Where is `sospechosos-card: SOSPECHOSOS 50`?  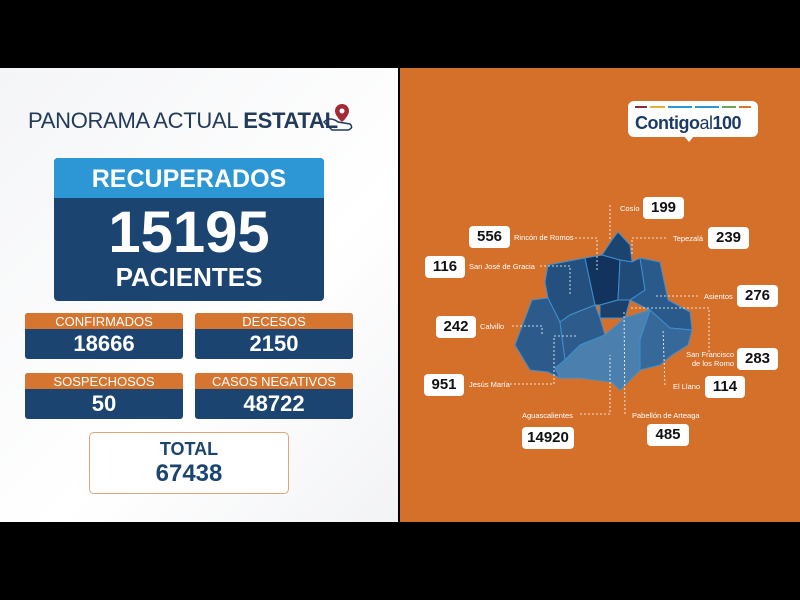
sospechosos-card: SOSPECHOSOS 50 is located at coordinates (104, 396).